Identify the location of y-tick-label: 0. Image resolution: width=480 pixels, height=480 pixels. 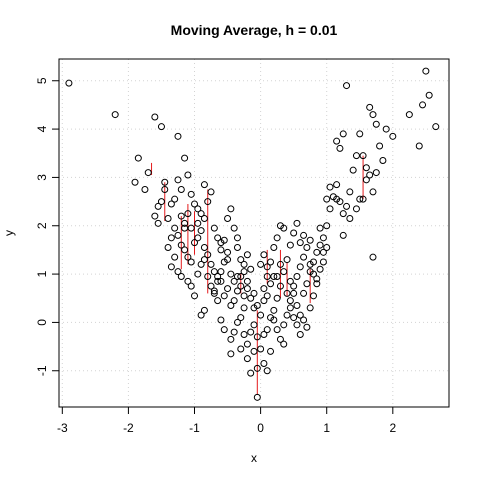
(42, 322).